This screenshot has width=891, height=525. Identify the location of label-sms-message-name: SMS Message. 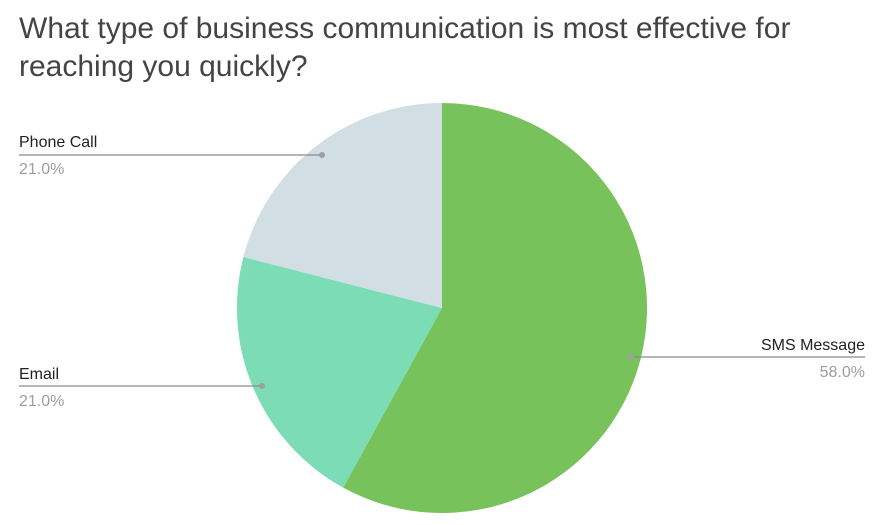
(812, 345).